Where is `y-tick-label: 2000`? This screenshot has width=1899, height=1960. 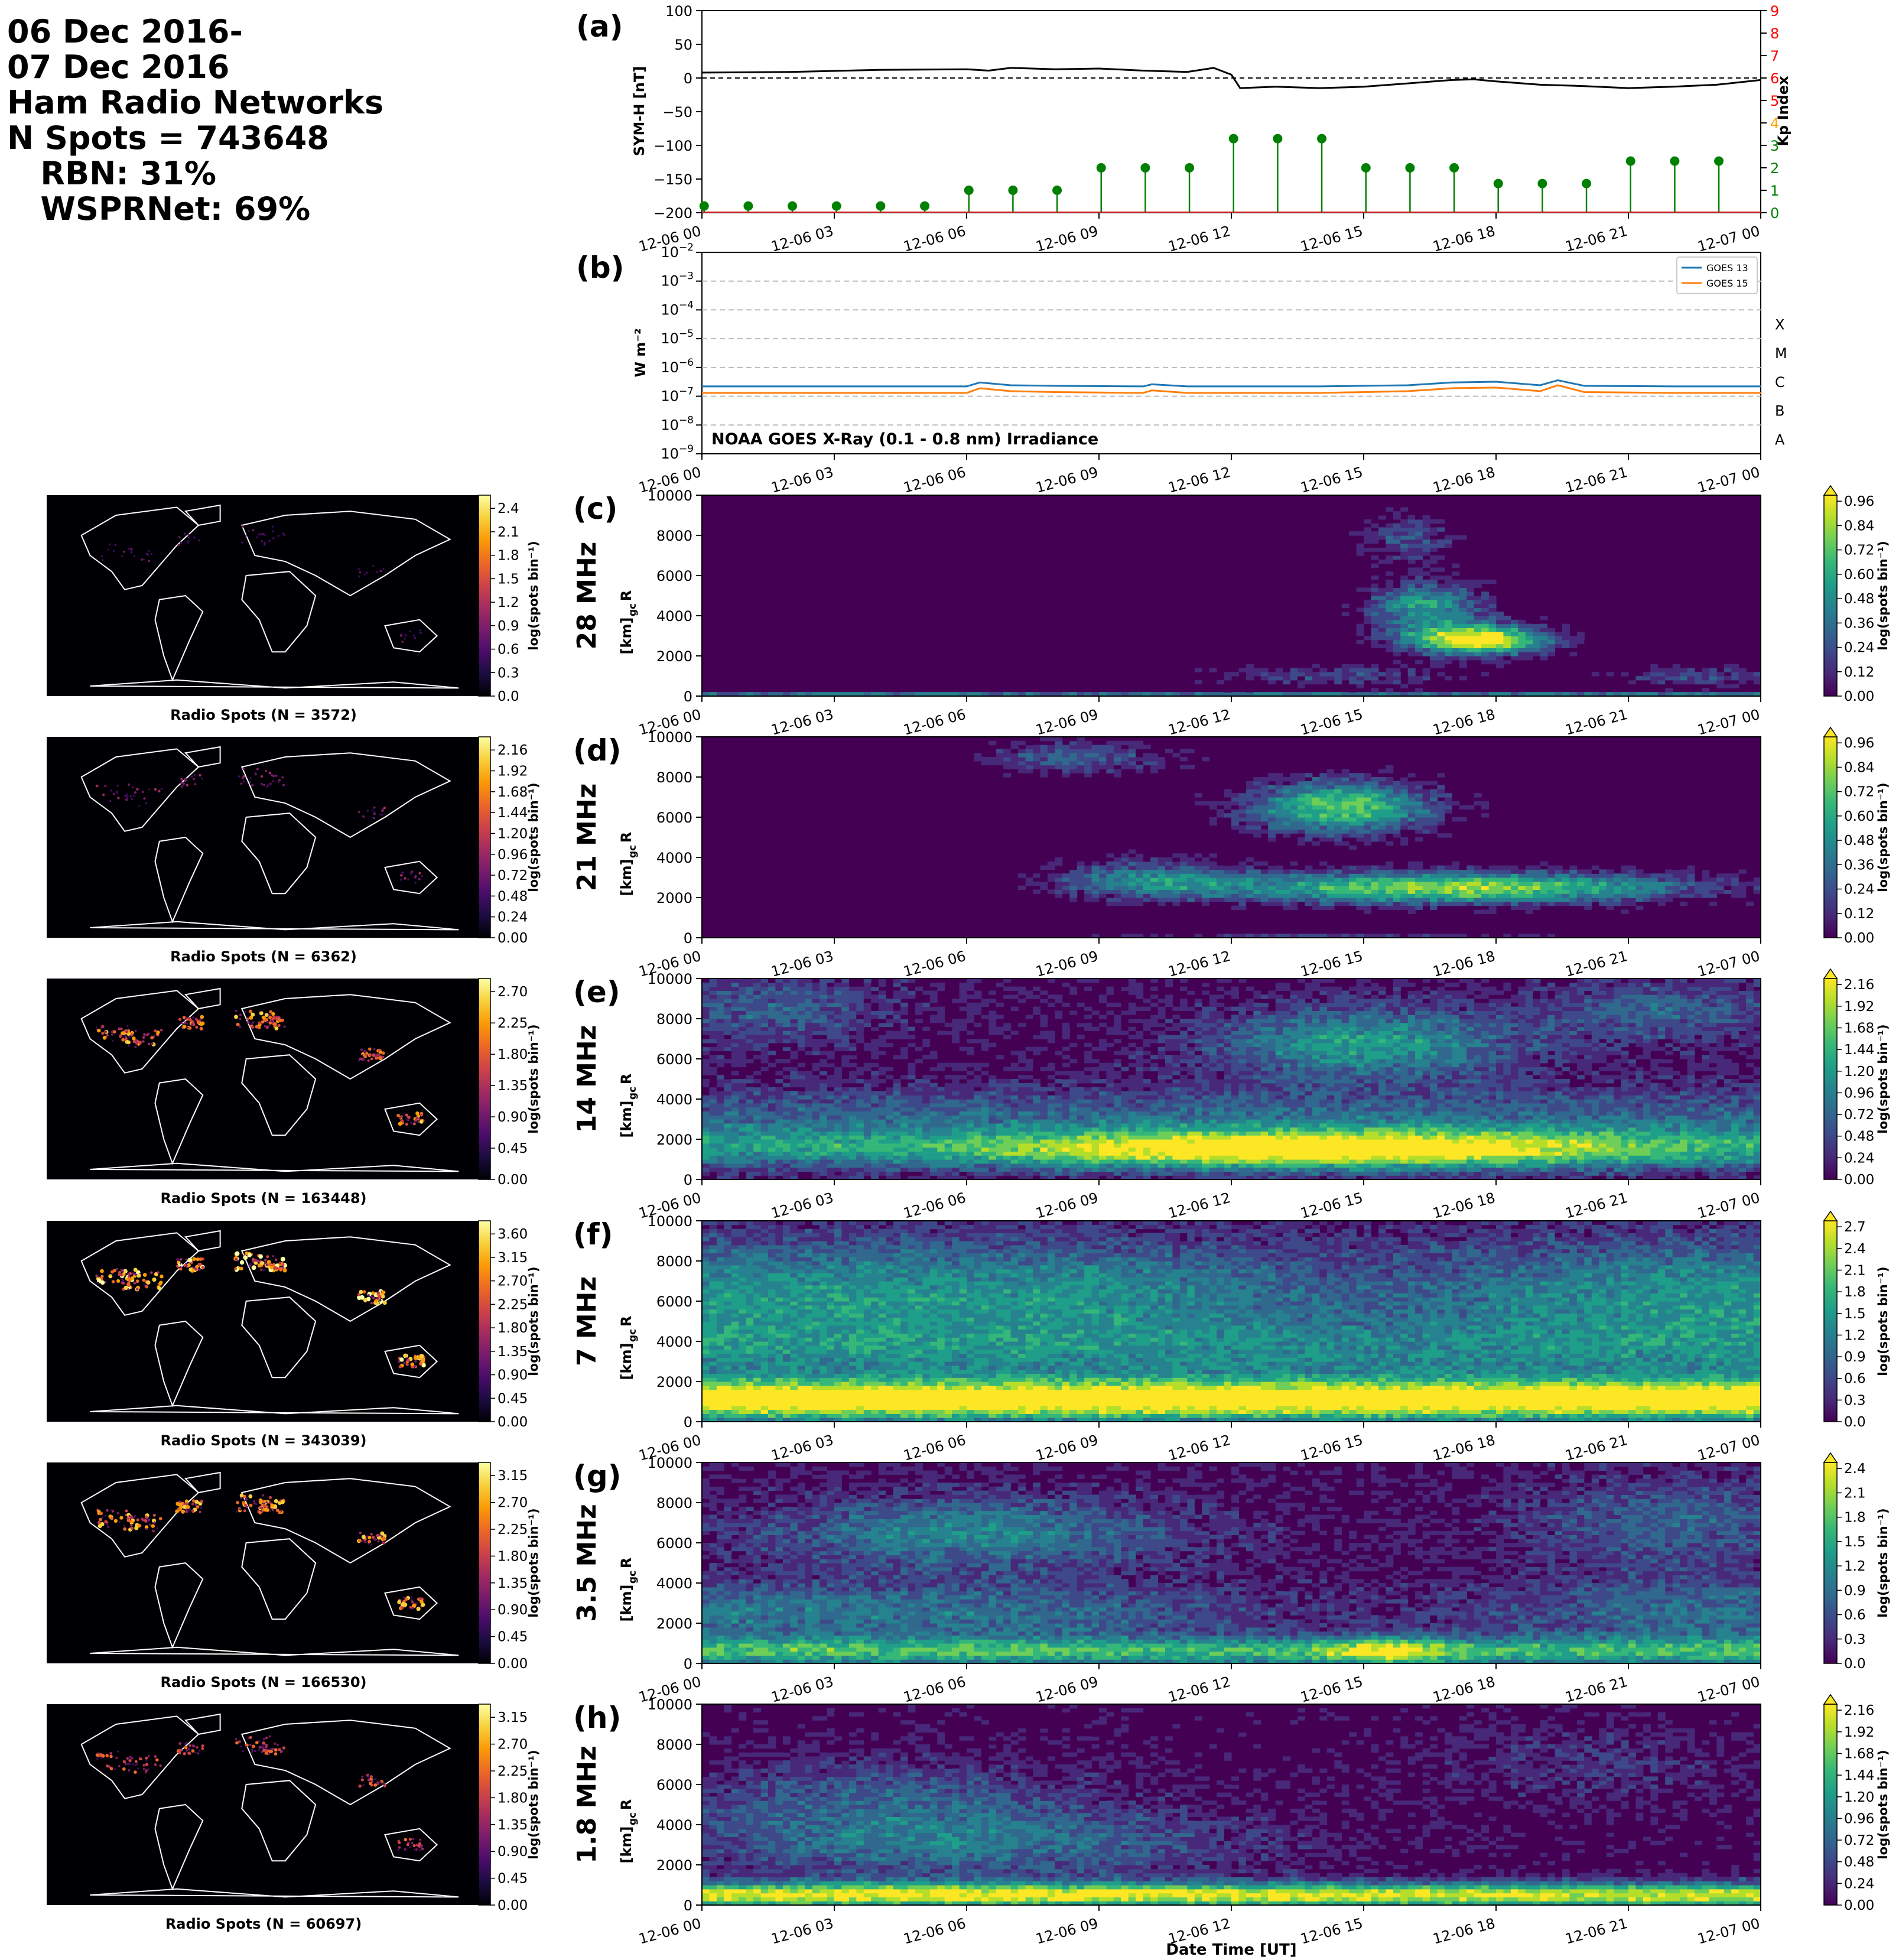
y-tick-label: 2000 is located at coordinates (674, 656).